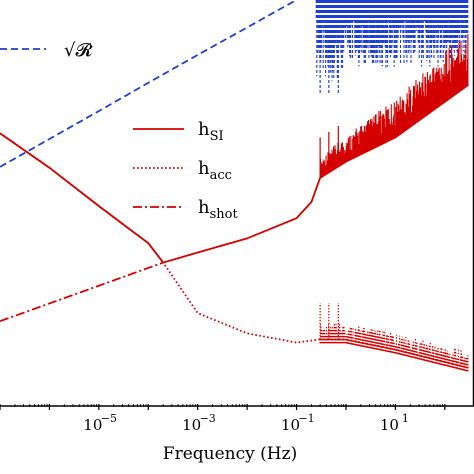 The width and height of the screenshot is (474, 474). I want to click on legend-center: hSI hacc hshot, so click(185, 170).